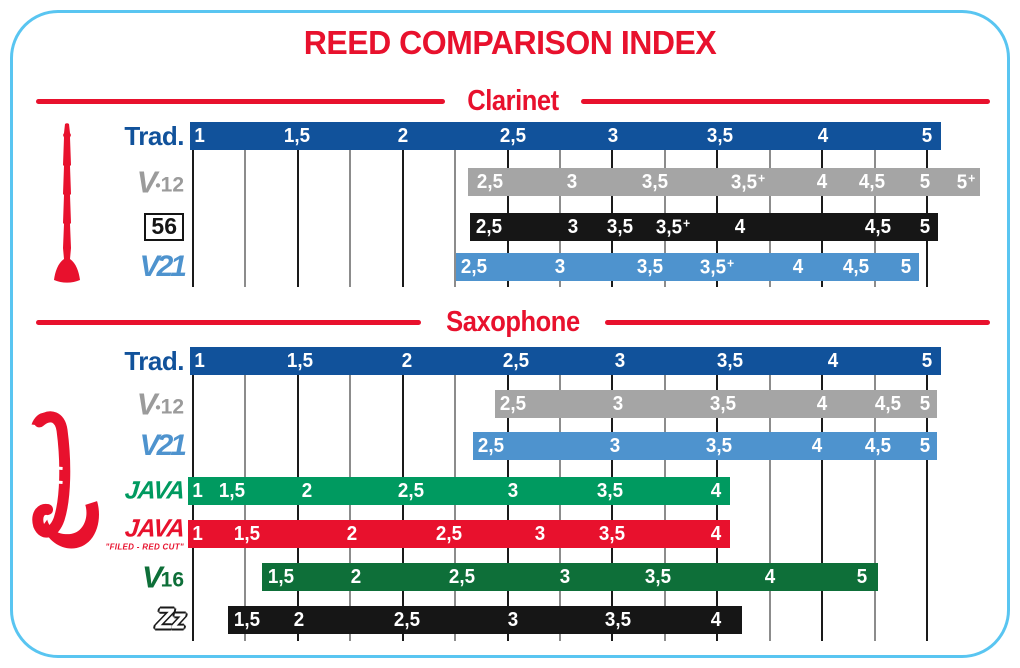 This screenshot has height=668, width=1020. I want to click on brand-label-part: "FILED - RED CUT", so click(144, 547).